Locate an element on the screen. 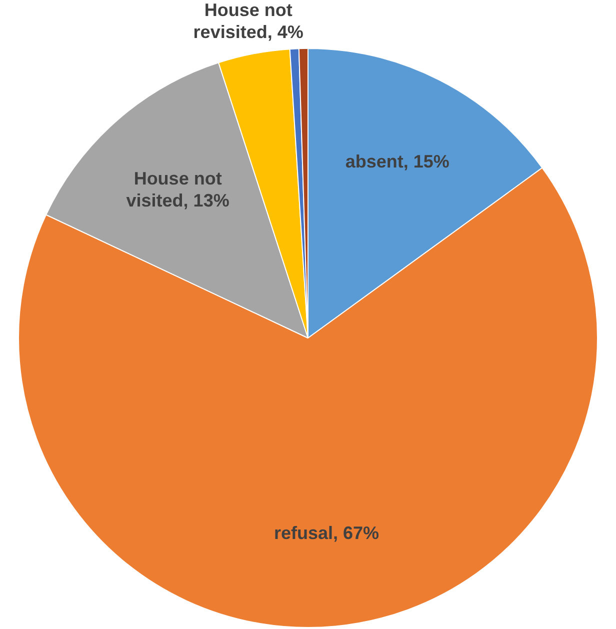 The image size is (616, 629). slice-label: House not revisited, 4% is located at coordinates (248, 21).